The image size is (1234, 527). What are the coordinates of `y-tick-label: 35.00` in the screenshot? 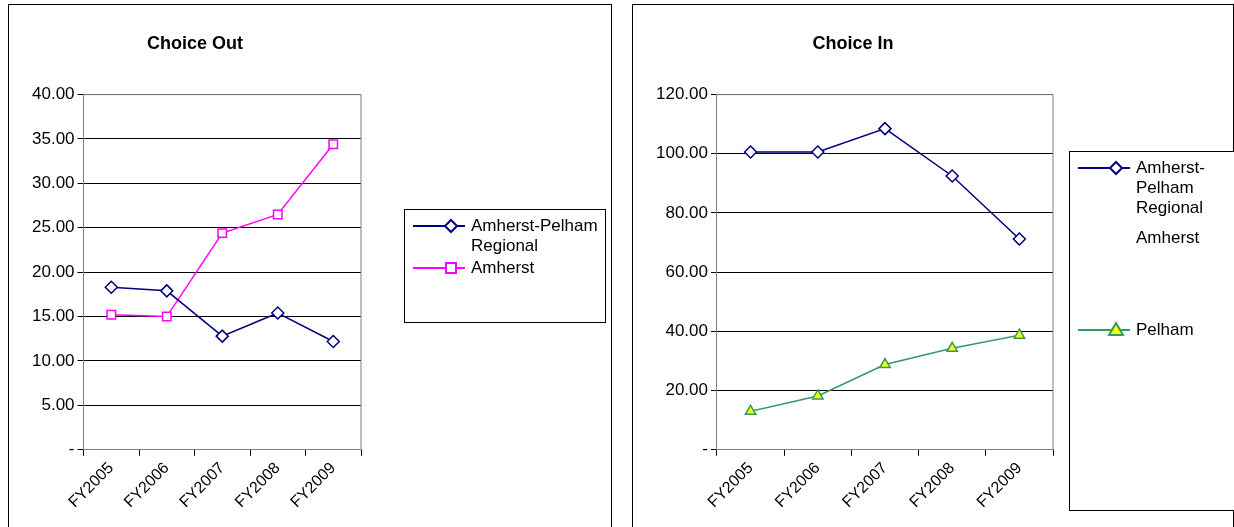 It's located at (53, 138).